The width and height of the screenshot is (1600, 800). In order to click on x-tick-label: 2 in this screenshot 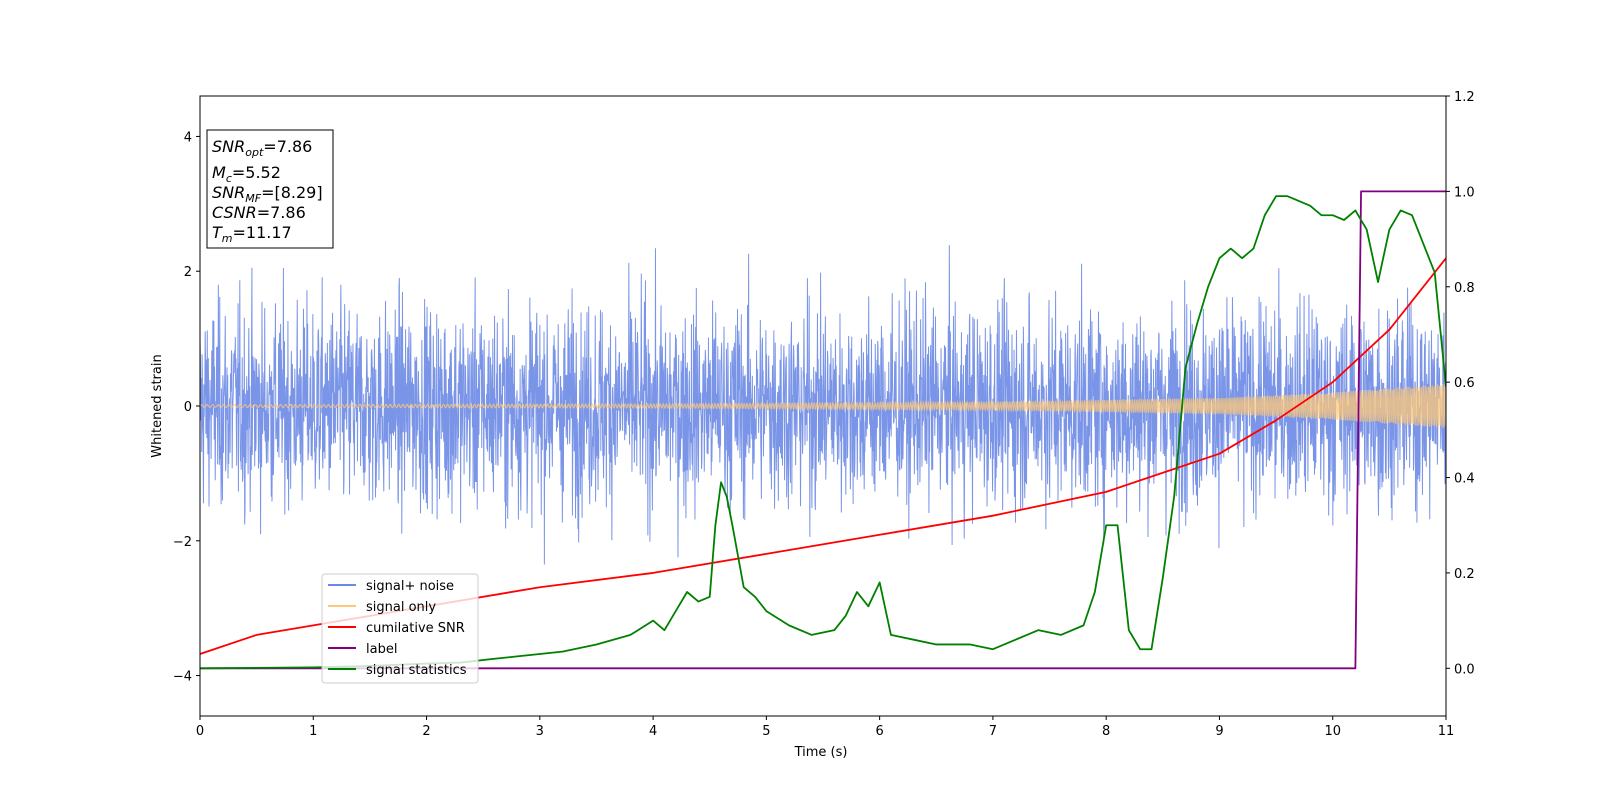, I will do `click(426, 731)`.